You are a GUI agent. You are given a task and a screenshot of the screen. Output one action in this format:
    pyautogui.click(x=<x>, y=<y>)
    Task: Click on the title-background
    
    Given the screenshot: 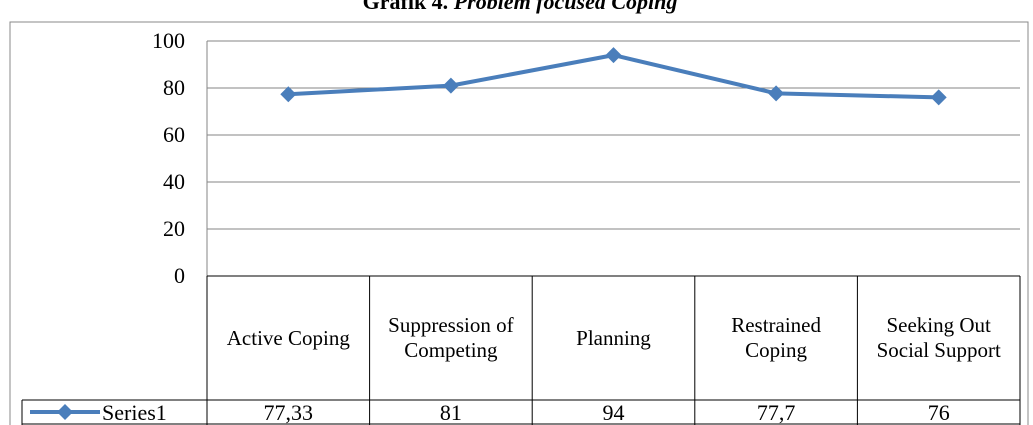 What is the action you would take?
    pyautogui.click(x=516, y=10)
    